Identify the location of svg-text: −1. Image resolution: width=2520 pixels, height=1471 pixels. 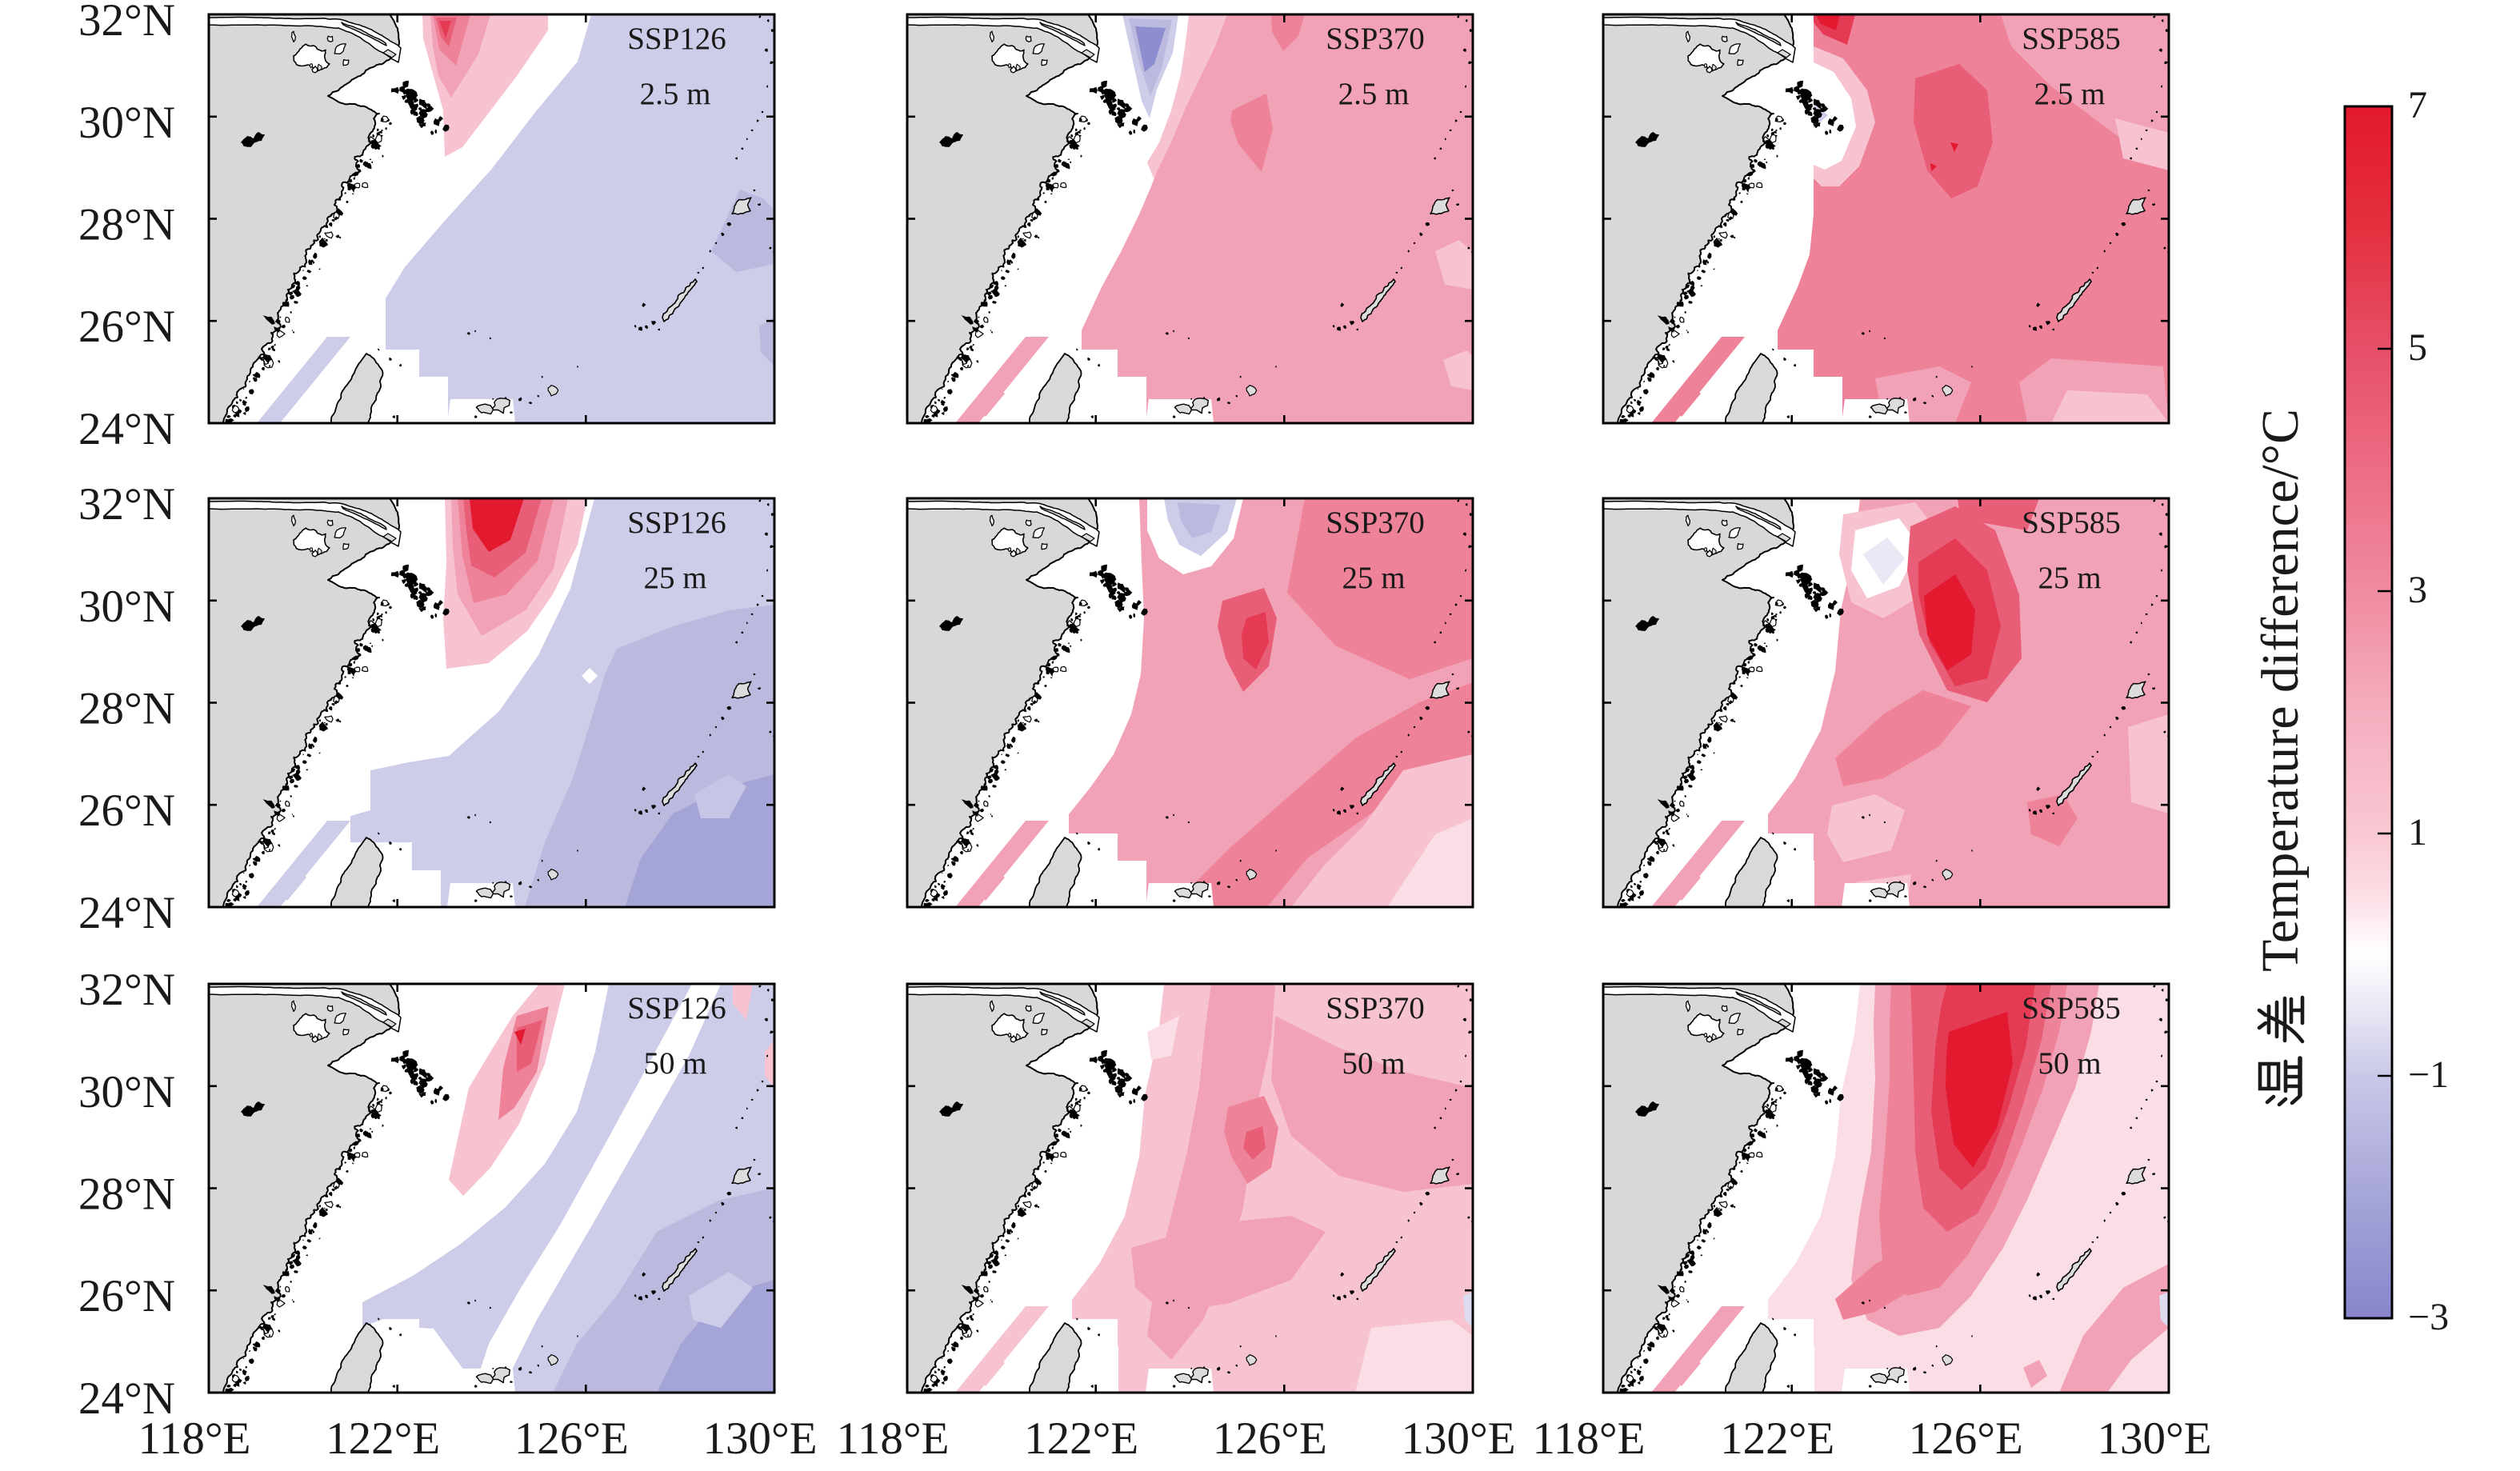
(2428, 1074).